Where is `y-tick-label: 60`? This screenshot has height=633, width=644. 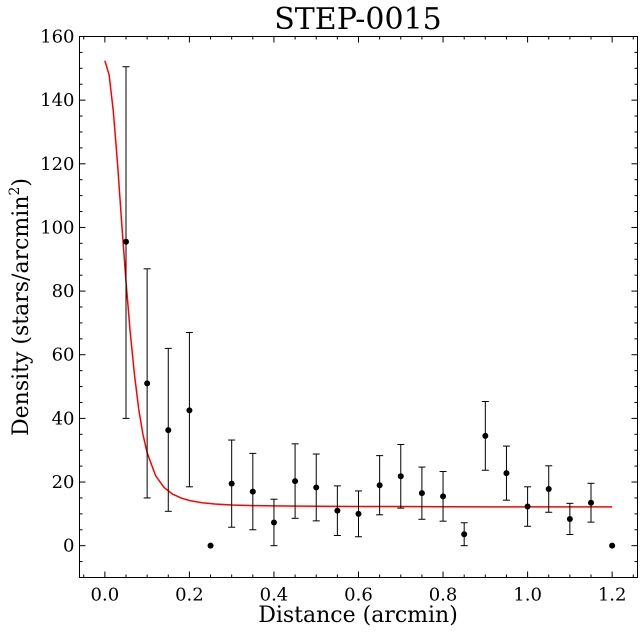
y-tick-label: 60 is located at coordinates (63, 355).